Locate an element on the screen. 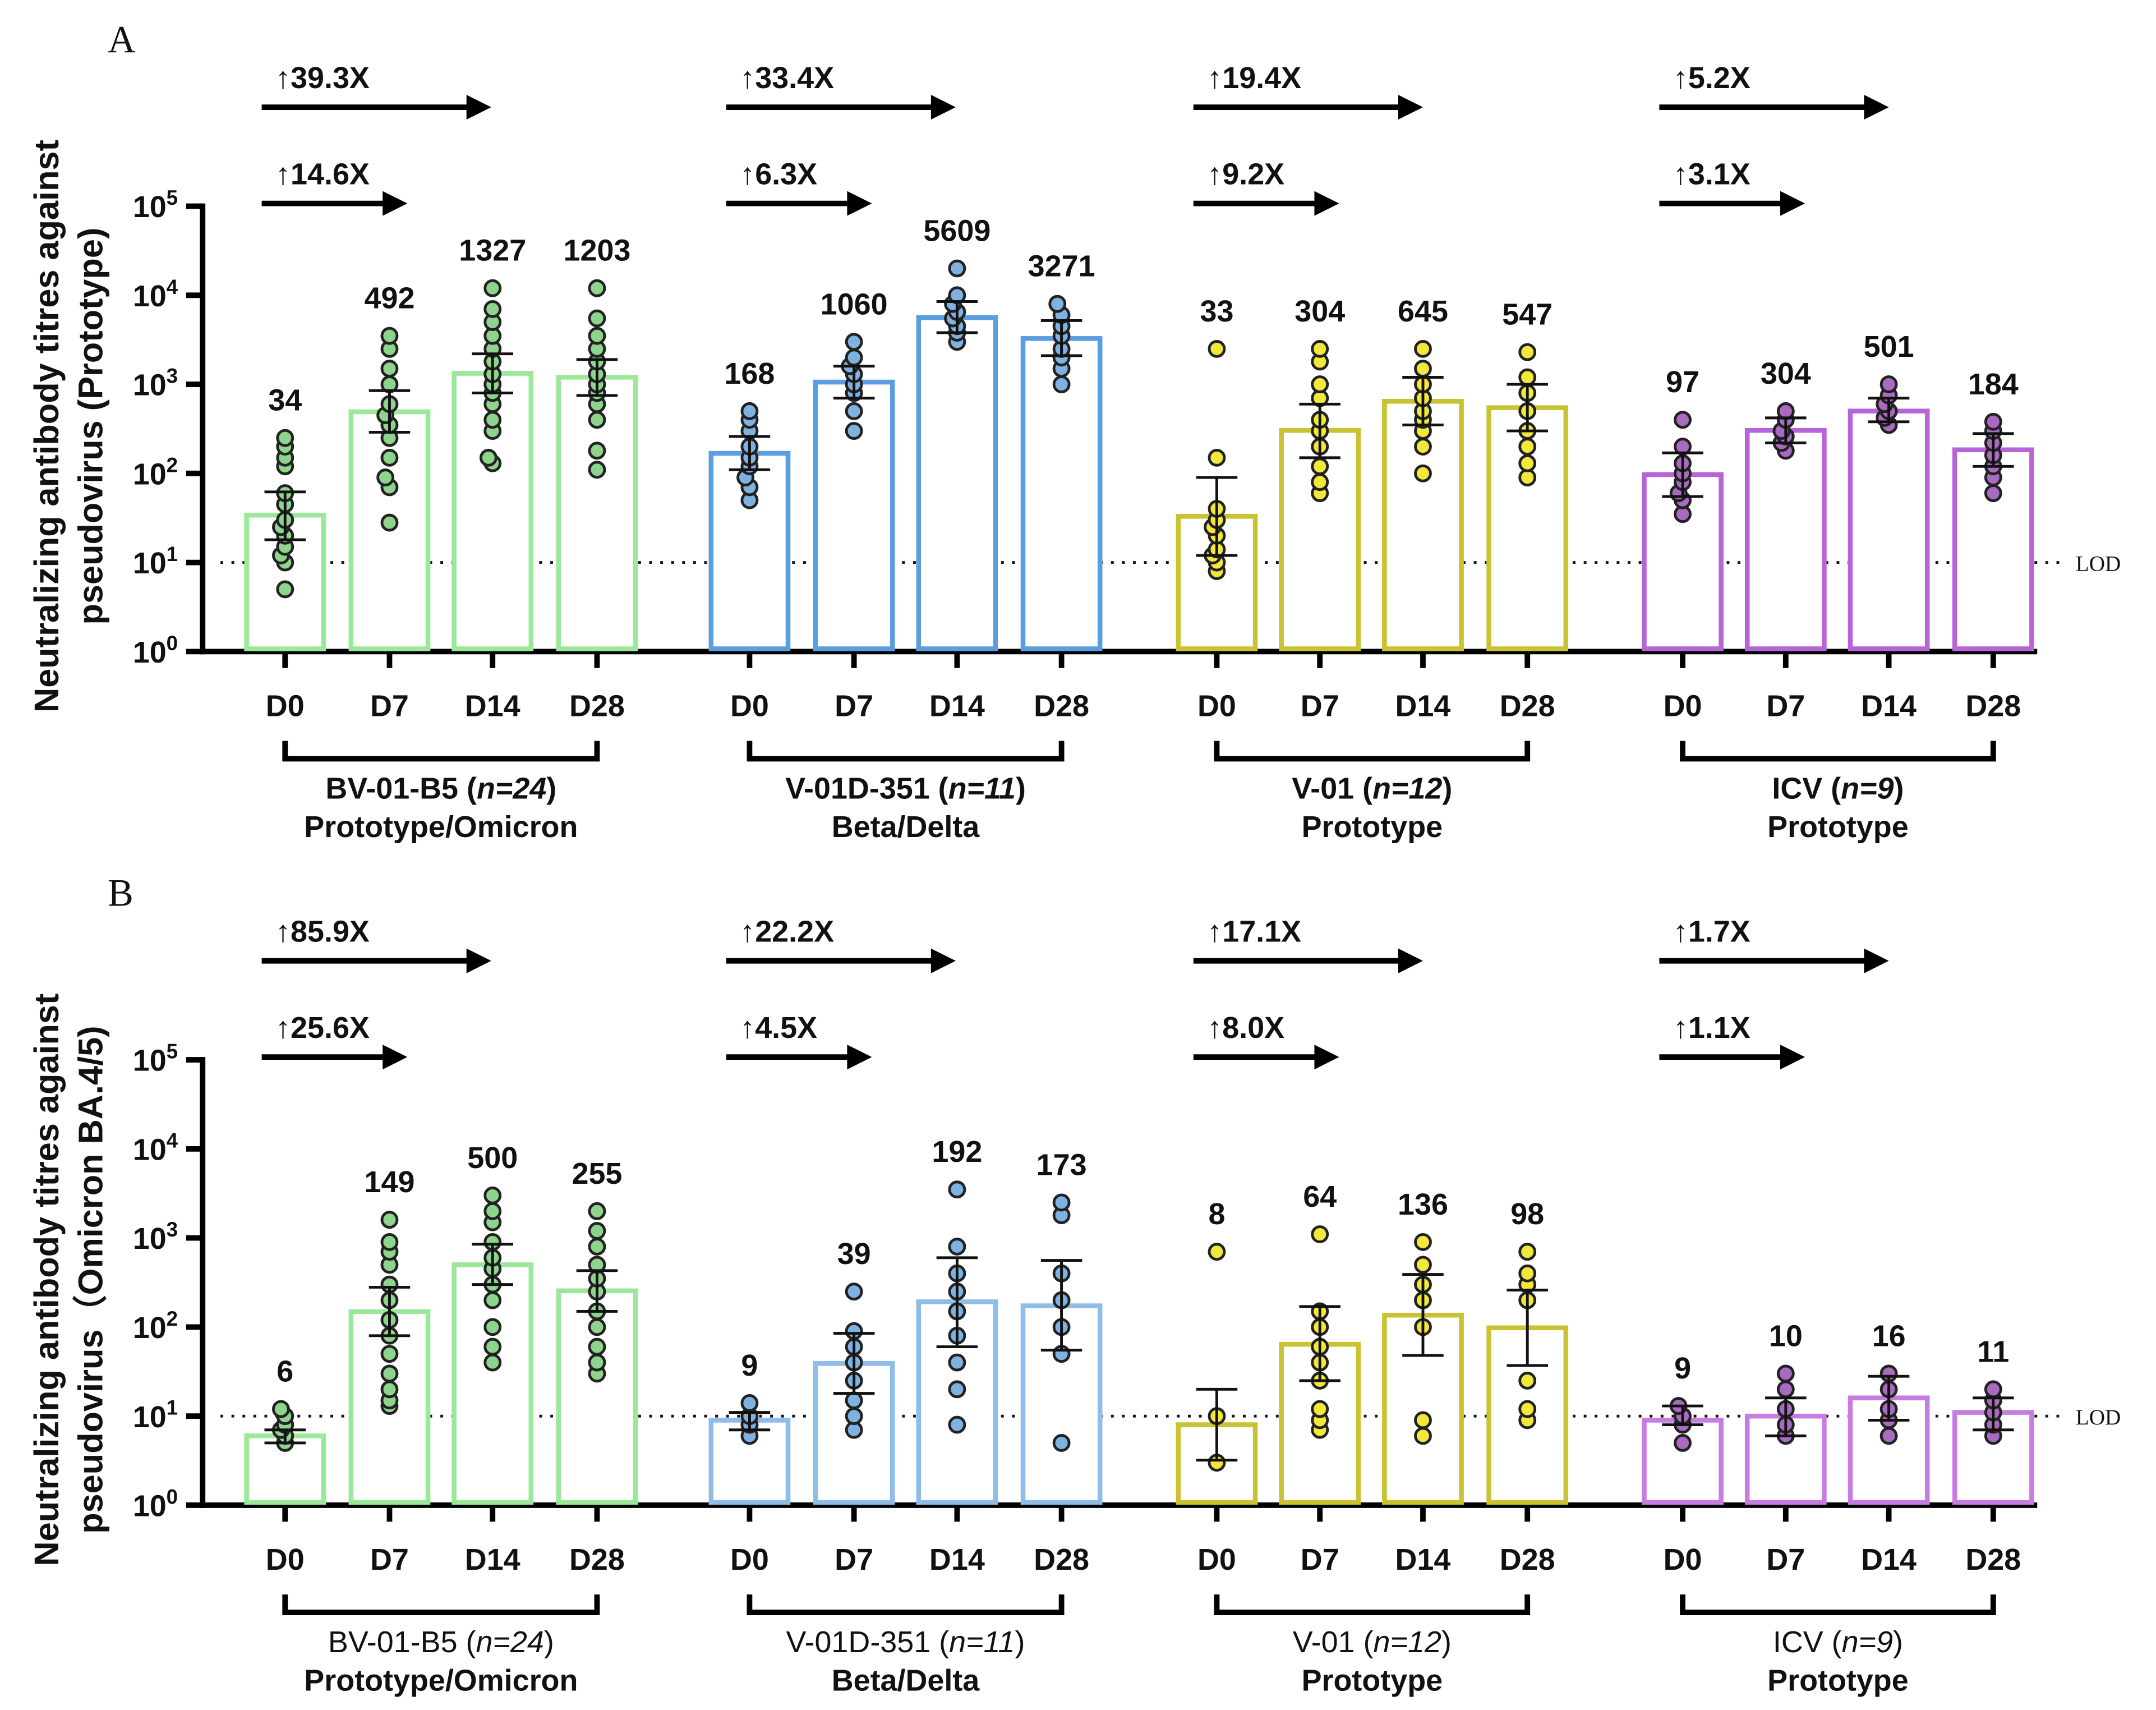  group-subtitle: Prototype/Omicron is located at coordinates (441, 827).